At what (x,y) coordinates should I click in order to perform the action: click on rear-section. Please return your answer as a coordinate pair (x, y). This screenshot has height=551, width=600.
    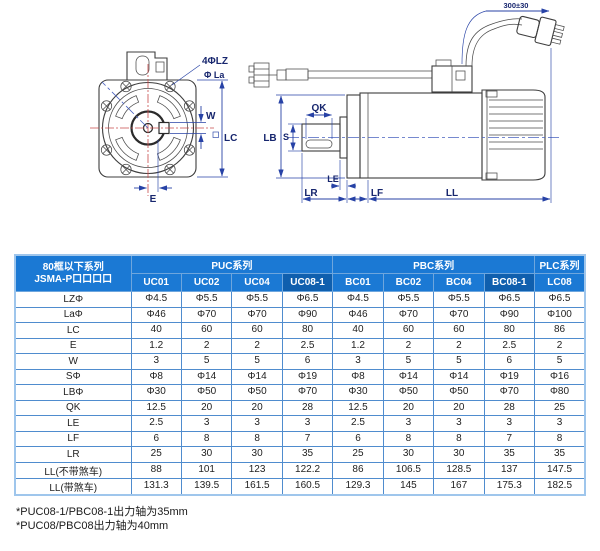
    Looking at the image, I should click on (513, 135).